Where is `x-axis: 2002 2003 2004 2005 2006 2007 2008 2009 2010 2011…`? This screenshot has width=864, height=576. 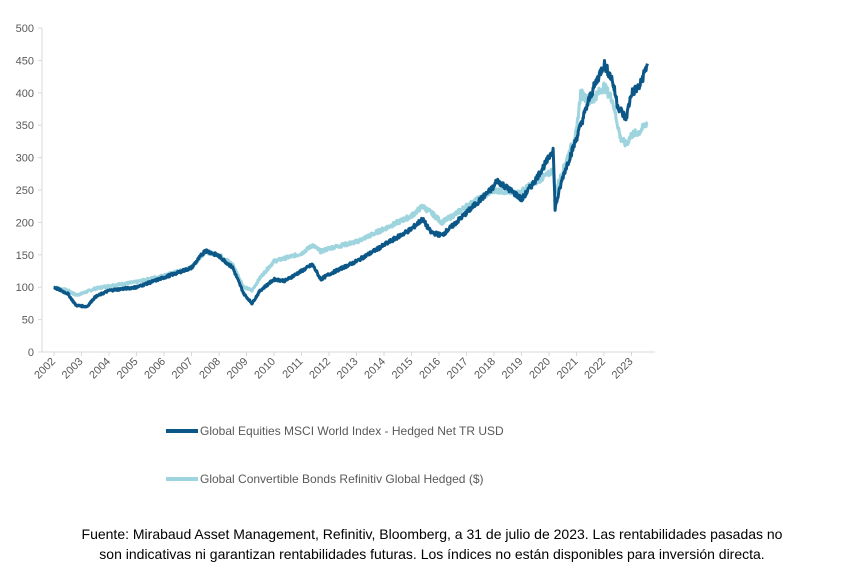 x-axis: 2002 2003 2004 2005 2006 2007 2008 2009 2010 2011… is located at coordinates (343, 366).